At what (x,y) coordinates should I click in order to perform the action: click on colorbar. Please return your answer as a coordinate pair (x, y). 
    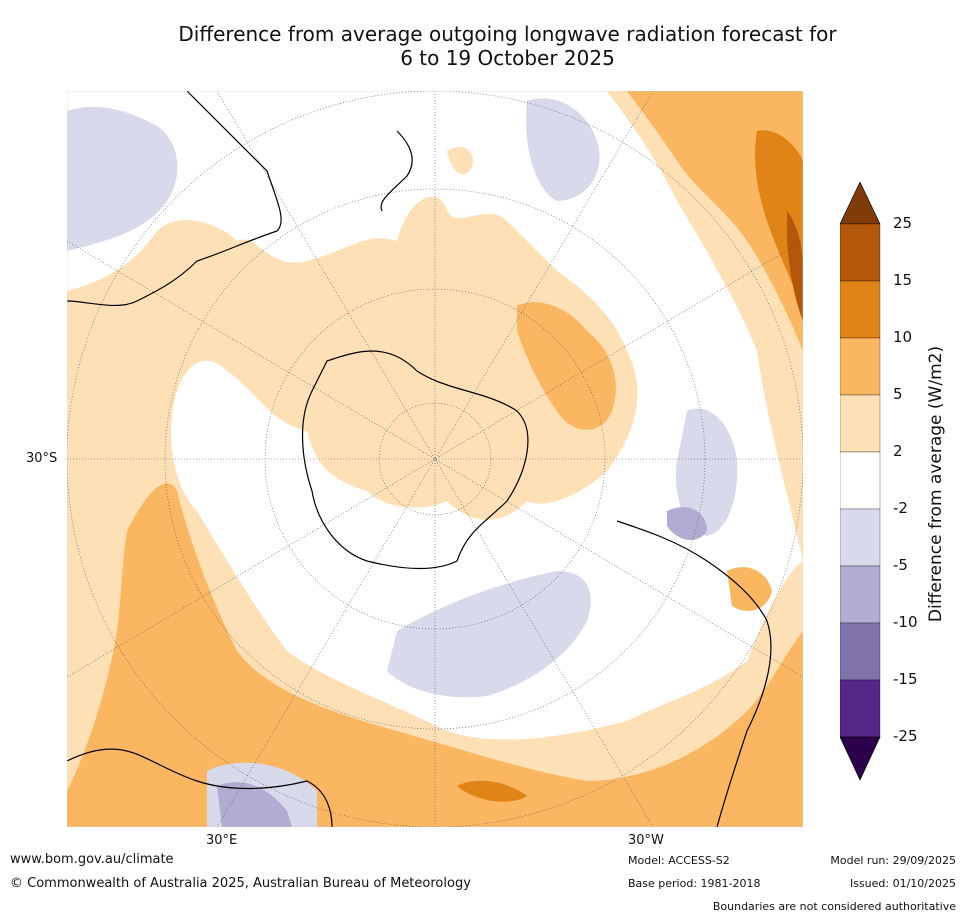
    Looking at the image, I should click on (860, 481).